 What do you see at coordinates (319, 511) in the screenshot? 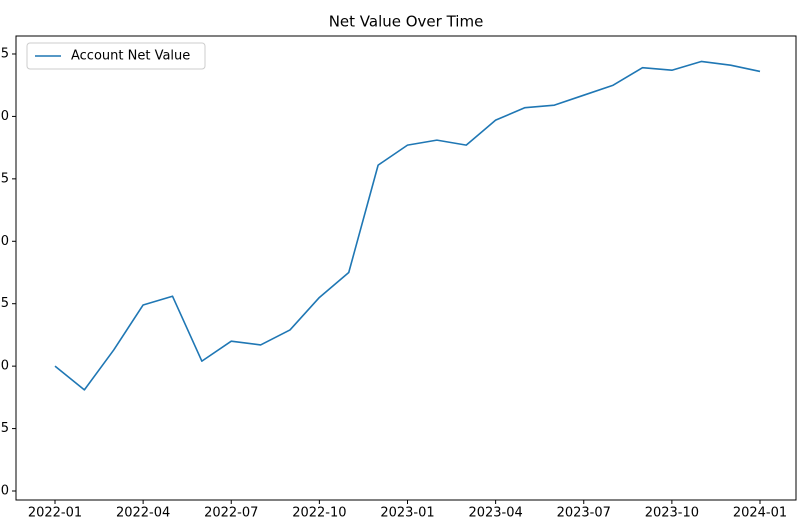
I see `x-tick-label: 2022-10` at bounding box center [319, 511].